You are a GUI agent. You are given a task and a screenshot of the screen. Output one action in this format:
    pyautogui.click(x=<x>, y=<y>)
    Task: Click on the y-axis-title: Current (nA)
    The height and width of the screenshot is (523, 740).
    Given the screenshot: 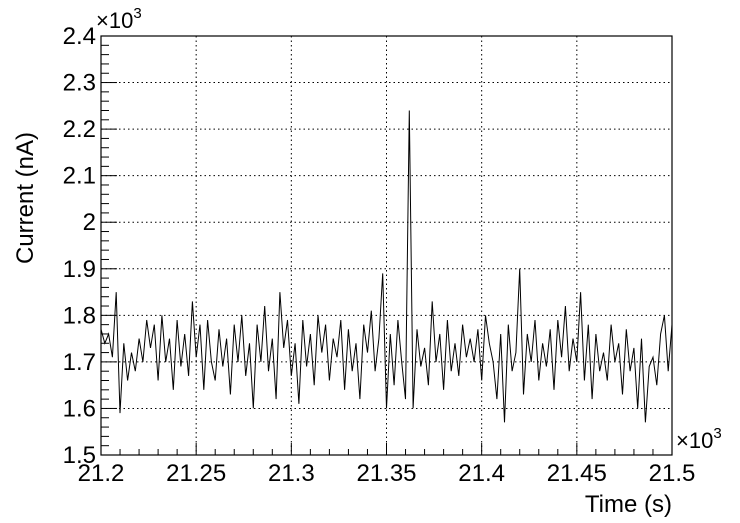 What is the action you would take?
    pyautogui.click(x=25, y=198)
    